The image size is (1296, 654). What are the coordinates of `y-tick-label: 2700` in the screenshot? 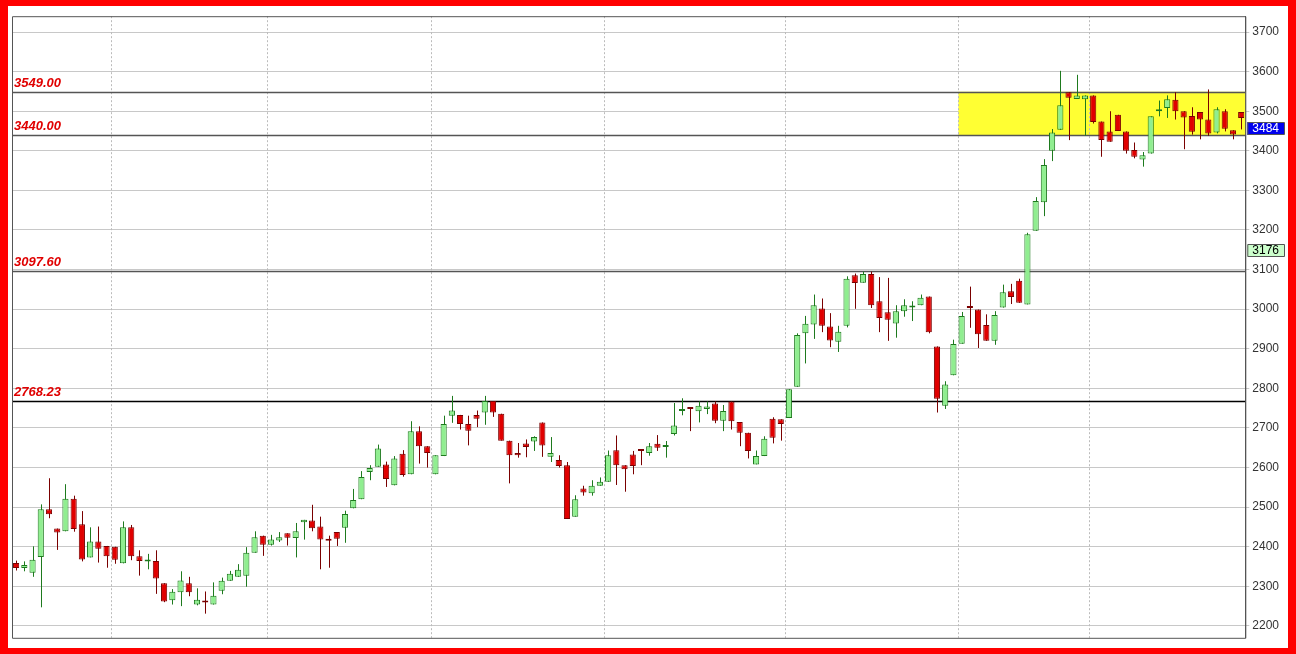 It's located at (1266, 427).